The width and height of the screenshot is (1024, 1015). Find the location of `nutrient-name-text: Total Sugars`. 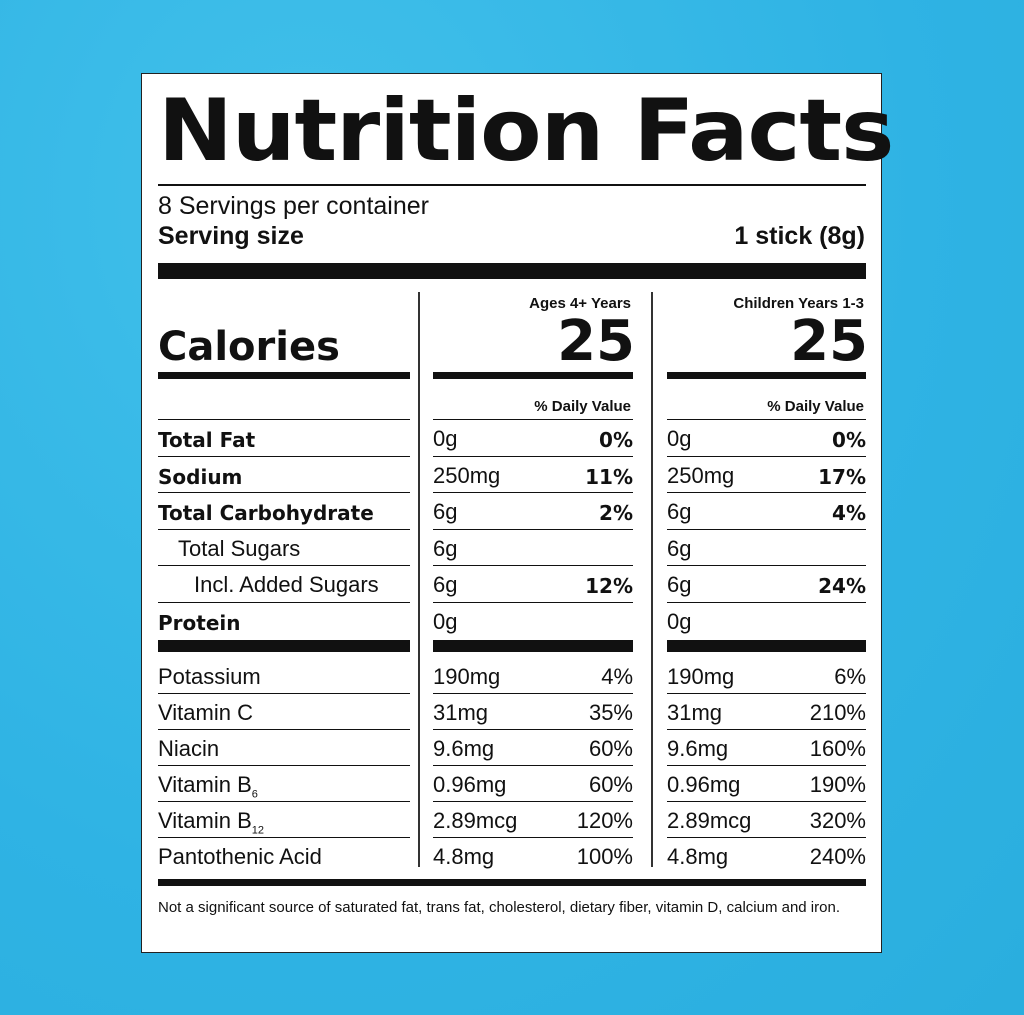

nutrient-name-text: Total Sugars is located at coordinates (239, 548).